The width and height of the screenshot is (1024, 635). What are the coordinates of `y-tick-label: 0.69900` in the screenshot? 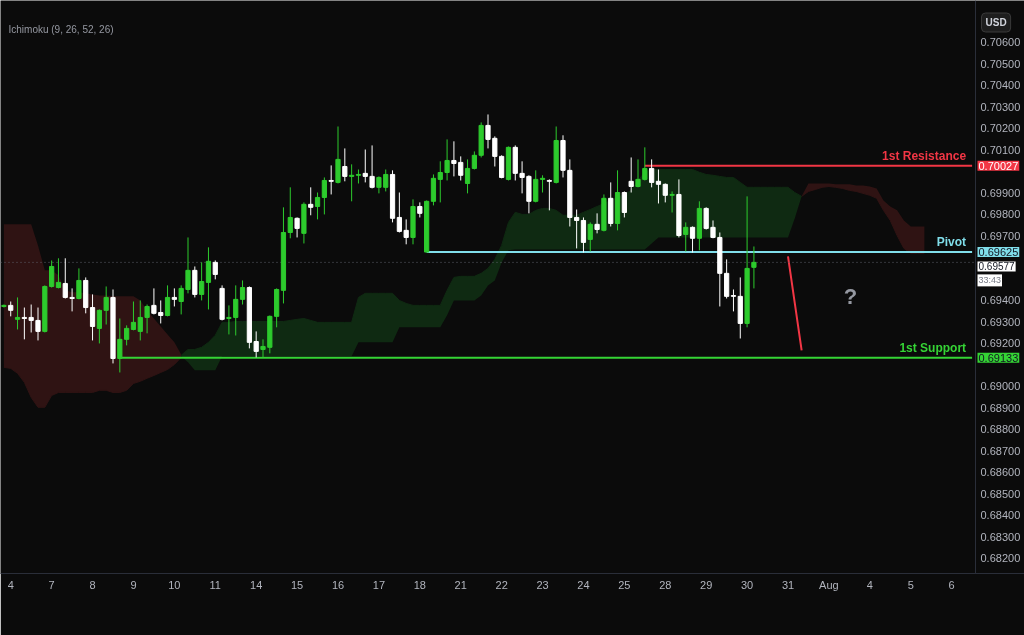 It's located at (1000, 192).